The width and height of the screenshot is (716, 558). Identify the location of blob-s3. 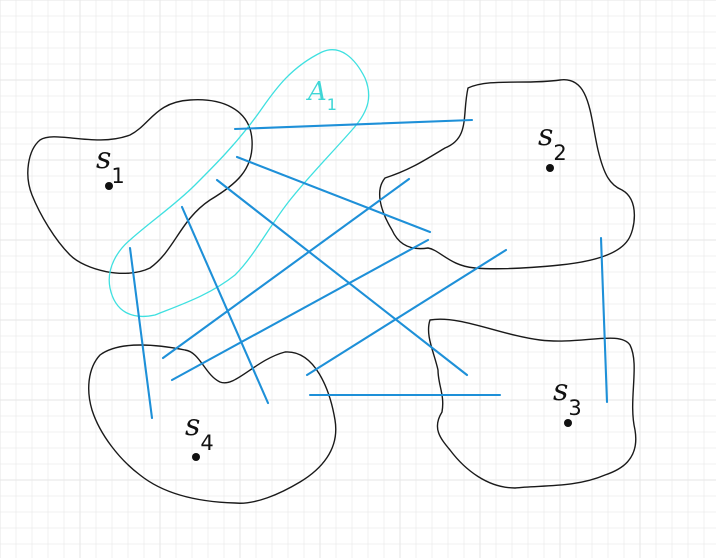
(532, 403).